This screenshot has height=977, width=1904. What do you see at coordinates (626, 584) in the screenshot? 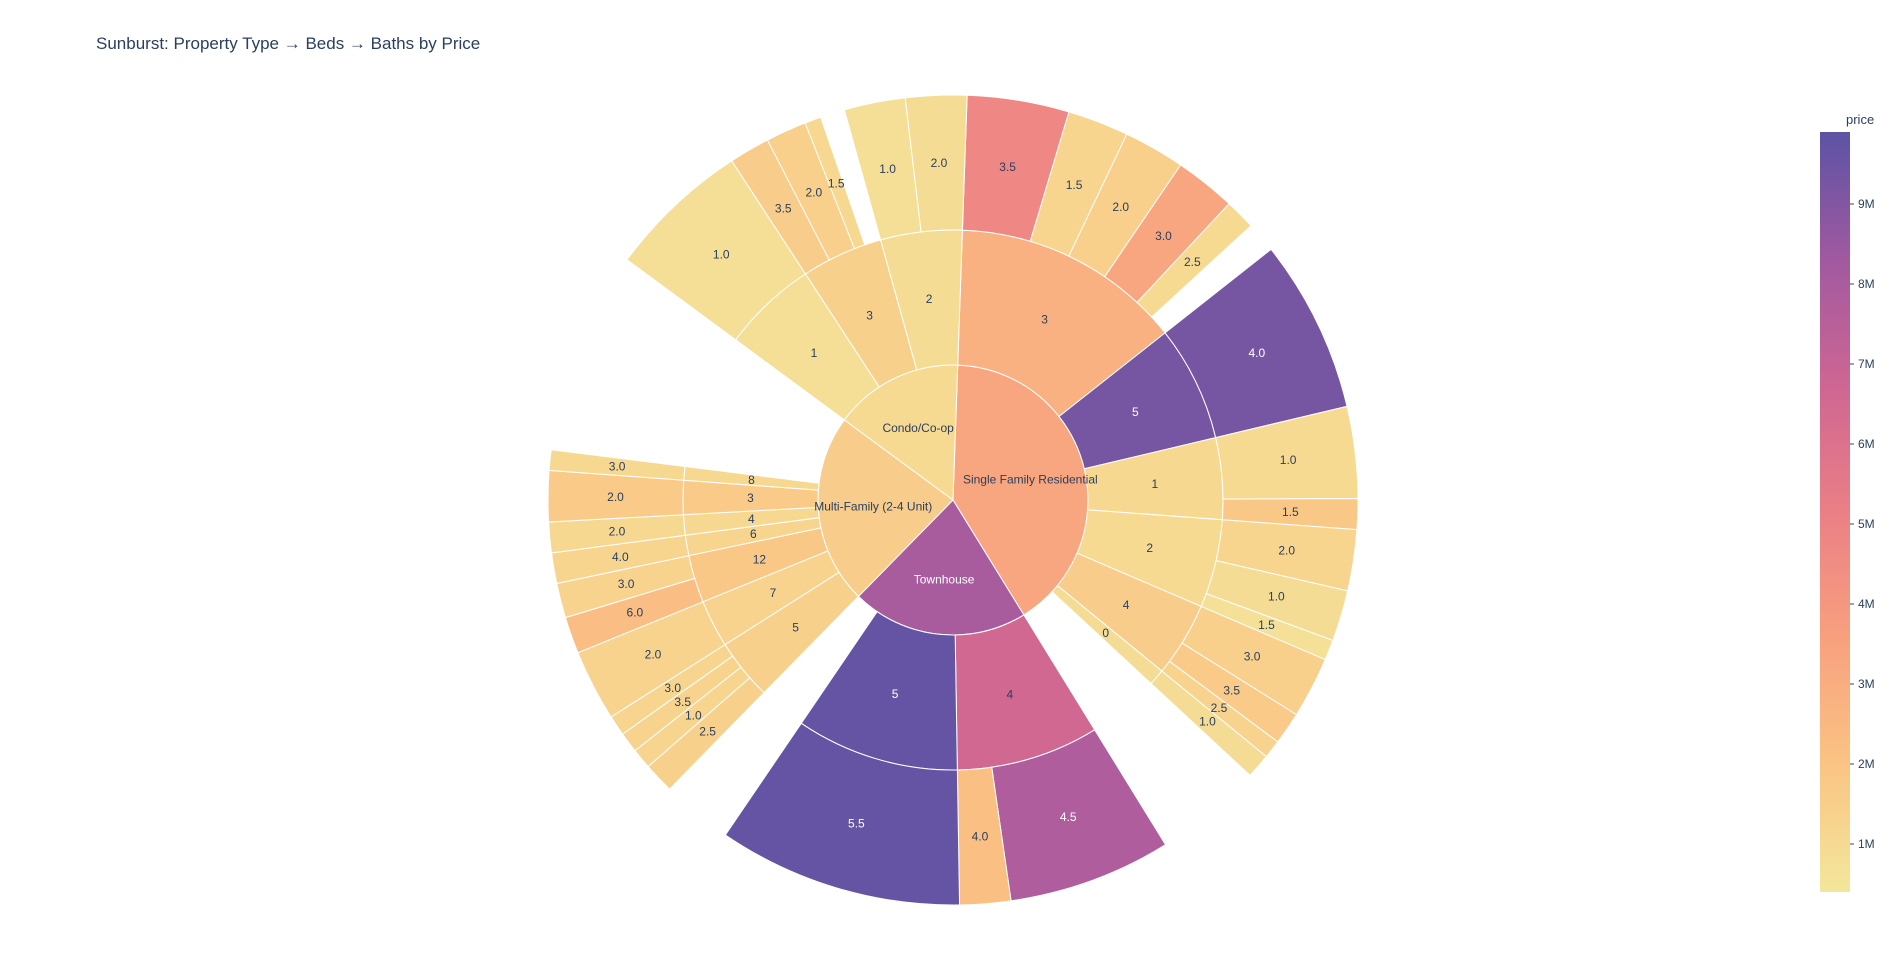
I see `sunburst-label-2-2-1: 3.0` at bounding box center [626, 584].